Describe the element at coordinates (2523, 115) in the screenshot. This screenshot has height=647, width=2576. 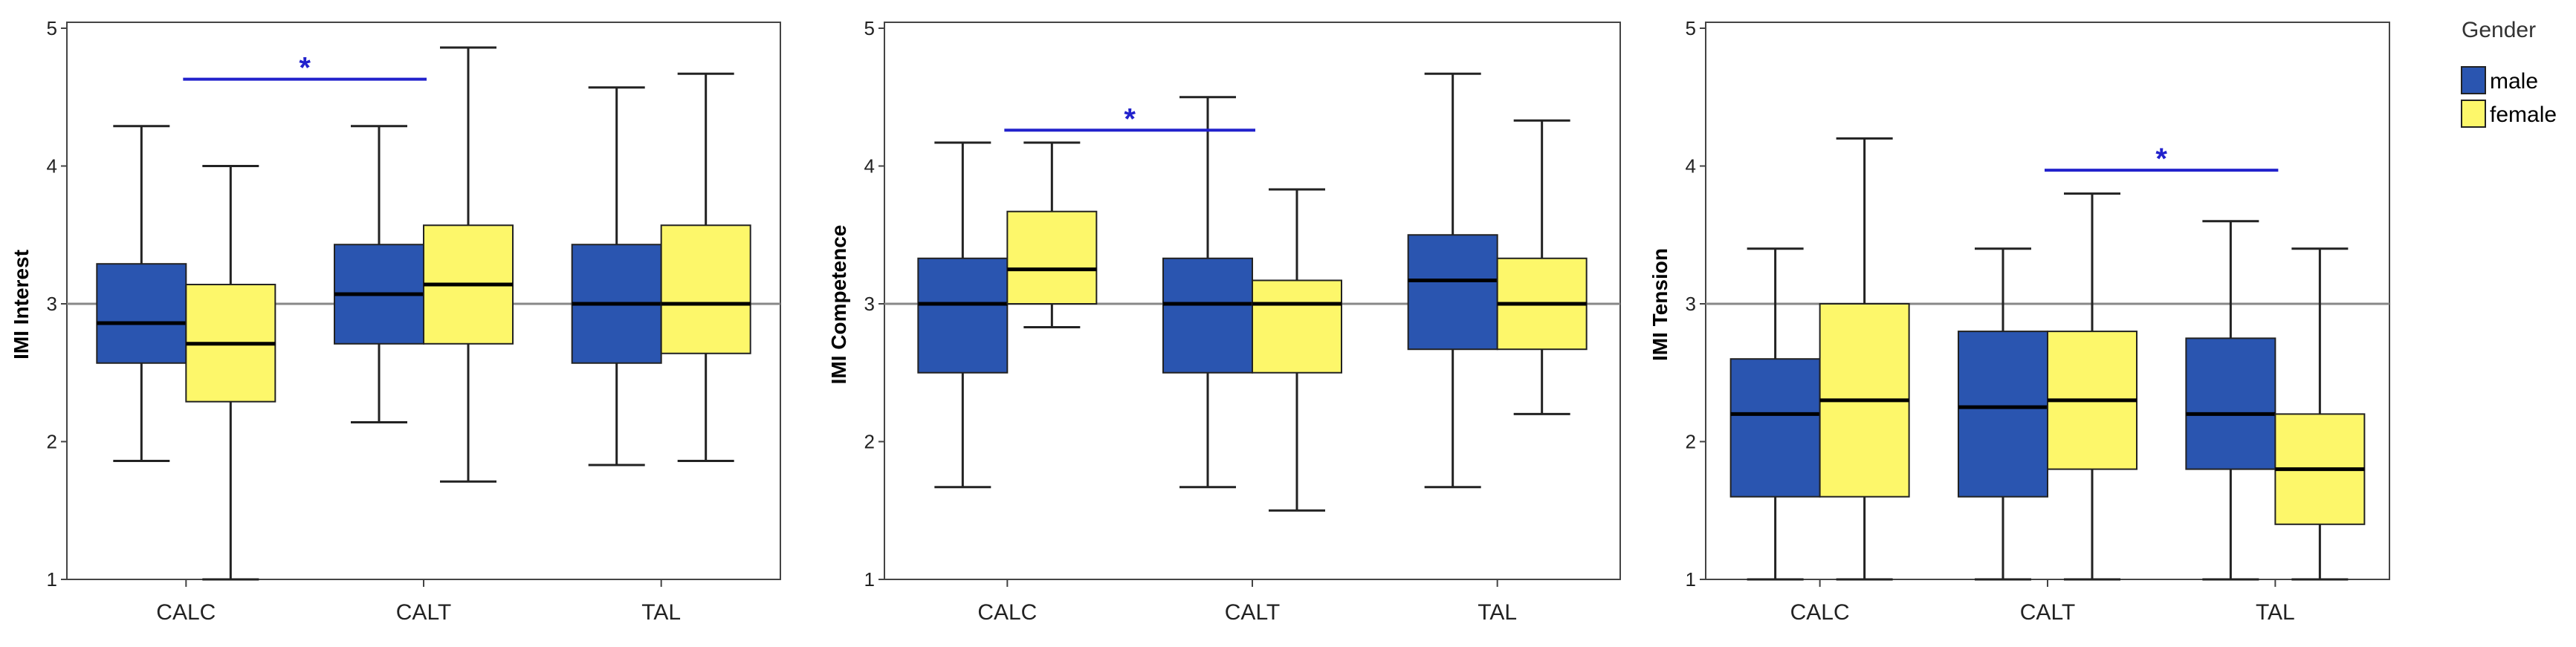
I see `legend-label: female` at that location.